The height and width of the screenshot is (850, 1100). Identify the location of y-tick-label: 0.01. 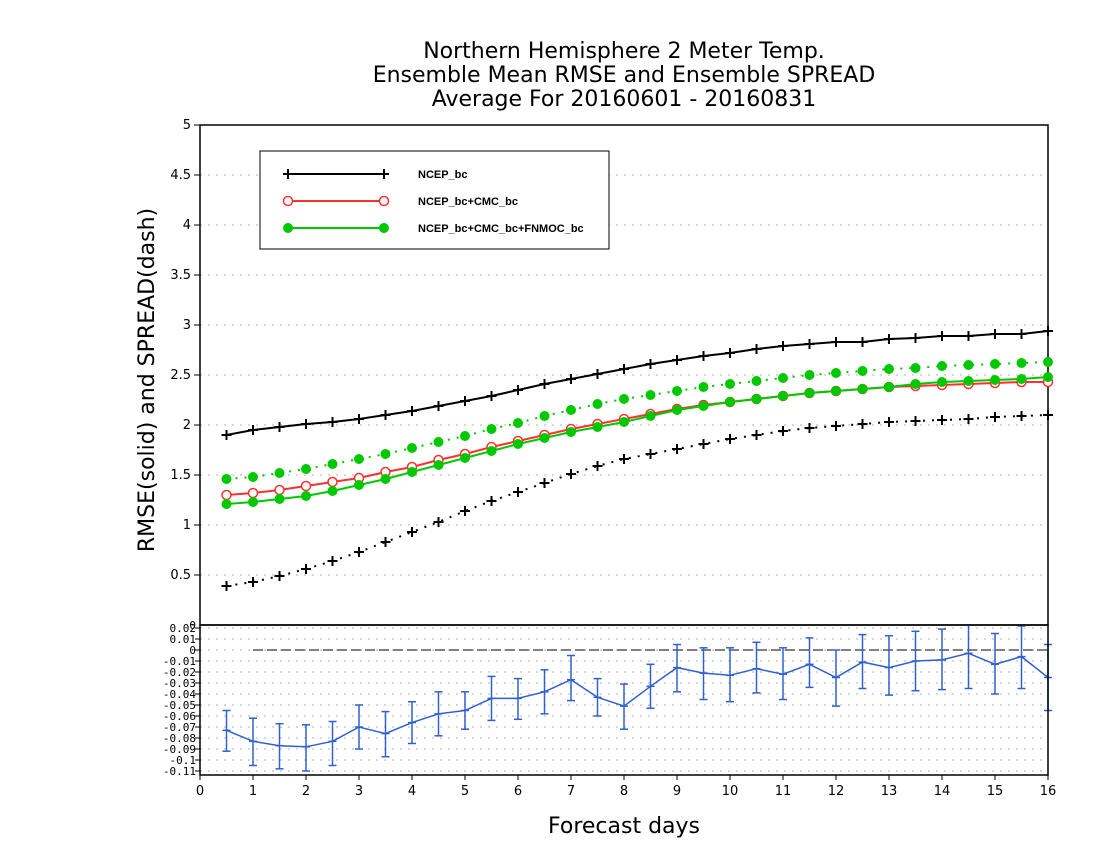
(183, 639).